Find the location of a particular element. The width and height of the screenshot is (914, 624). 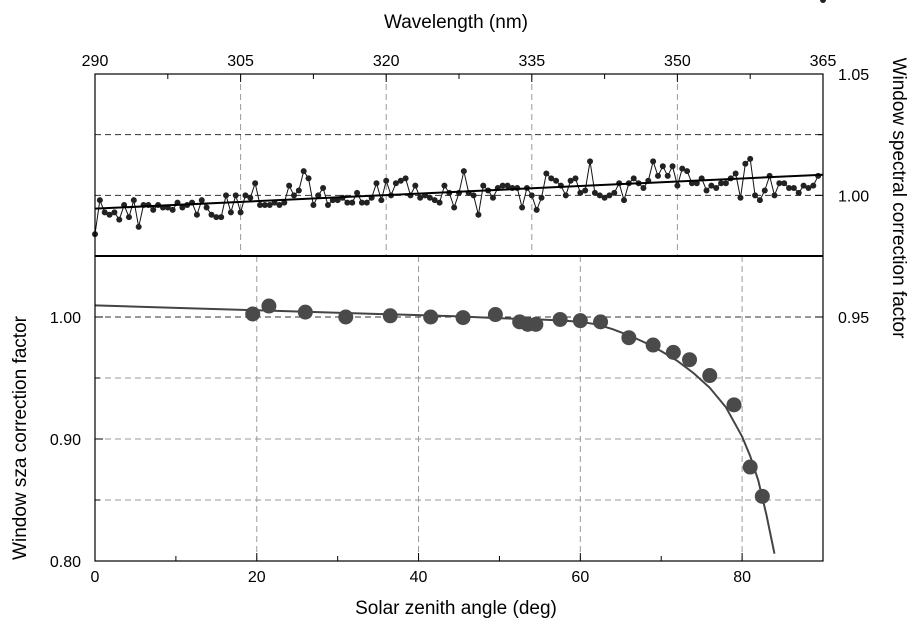

right-y-tick-label: 0.95 is located at coordinates (853, 318).